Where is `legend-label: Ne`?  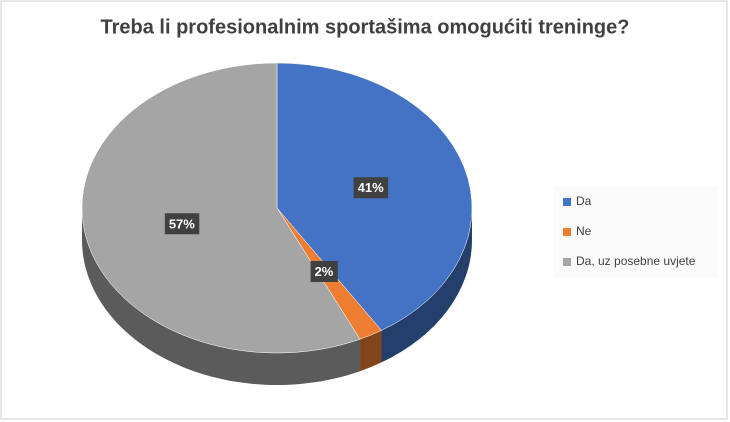 legend-label: Ne is located at coordinates (584, 231).